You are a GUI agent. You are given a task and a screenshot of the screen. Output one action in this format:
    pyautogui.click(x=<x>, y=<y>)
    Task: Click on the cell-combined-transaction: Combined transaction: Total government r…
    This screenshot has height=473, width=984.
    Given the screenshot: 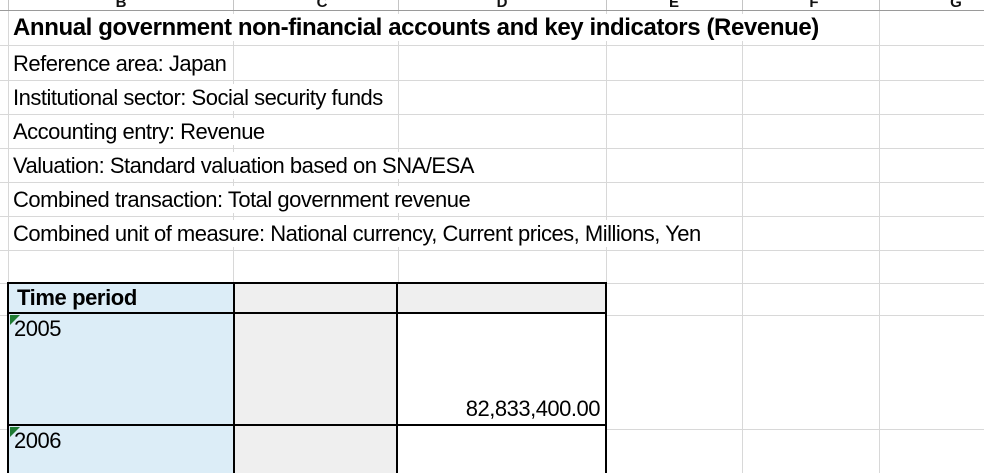 What is the action you would take?
    pyautogui.click(x=242, y=199)
    